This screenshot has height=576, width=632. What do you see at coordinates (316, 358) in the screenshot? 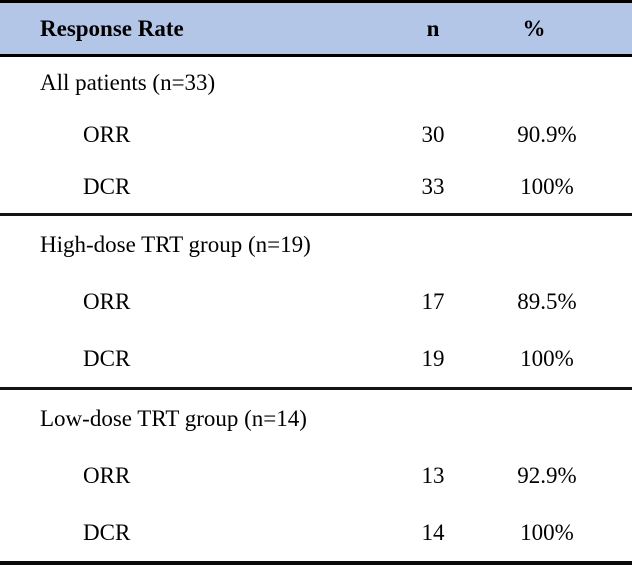
I see `table-row-dcr: DCR 19 100%` at bounding box center [316, 358].